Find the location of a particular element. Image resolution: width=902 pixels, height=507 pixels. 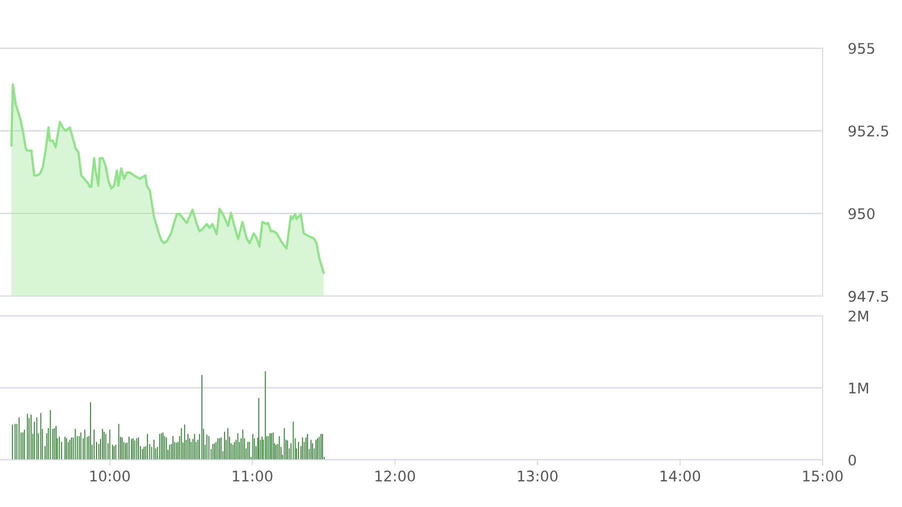

y-tick-label: 1M is located at coordinates (858, 388).